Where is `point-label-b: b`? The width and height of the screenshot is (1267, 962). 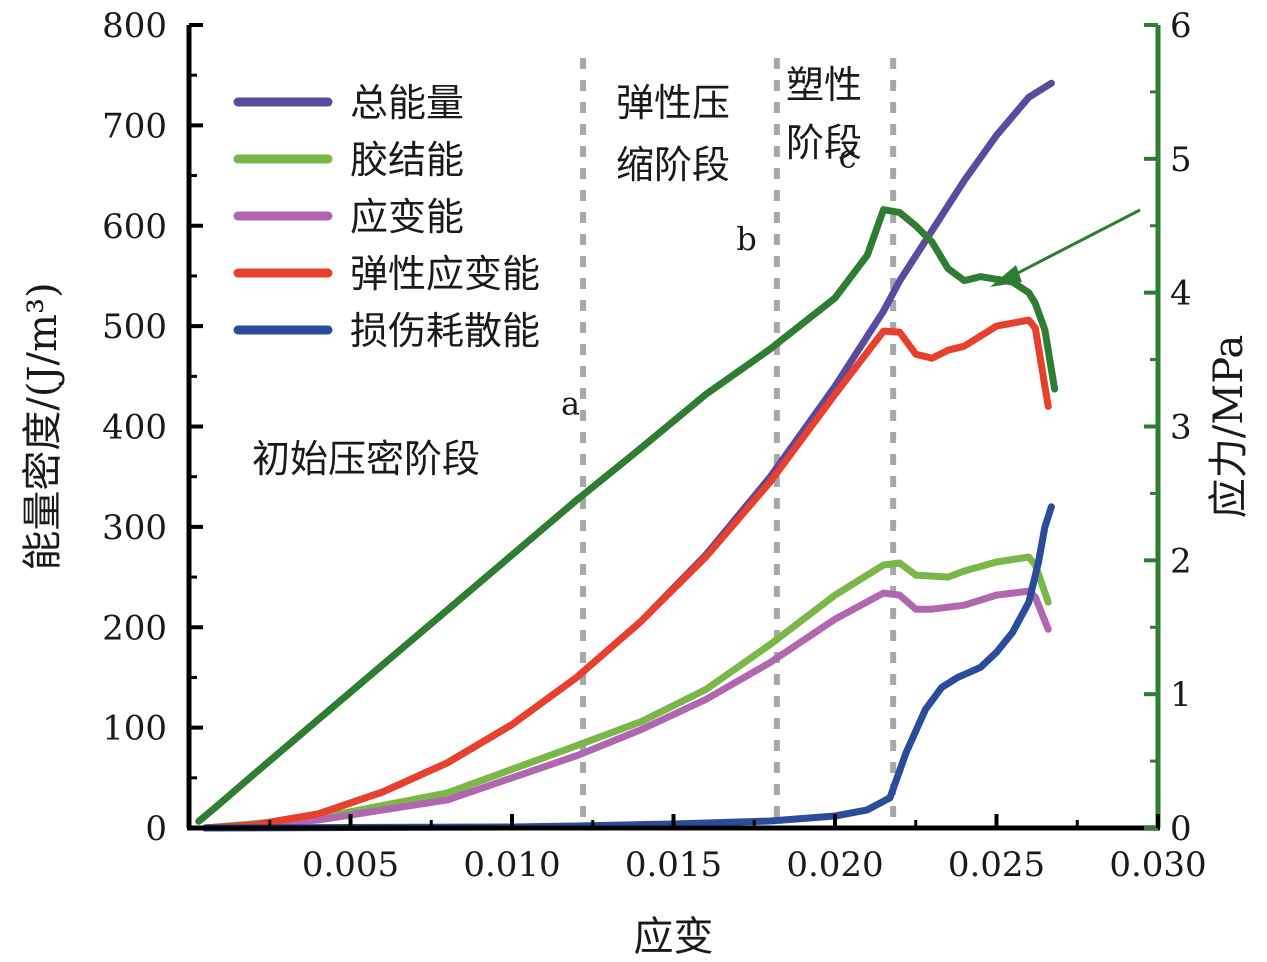 point-label-b: b is located at coordinates (746, 239).